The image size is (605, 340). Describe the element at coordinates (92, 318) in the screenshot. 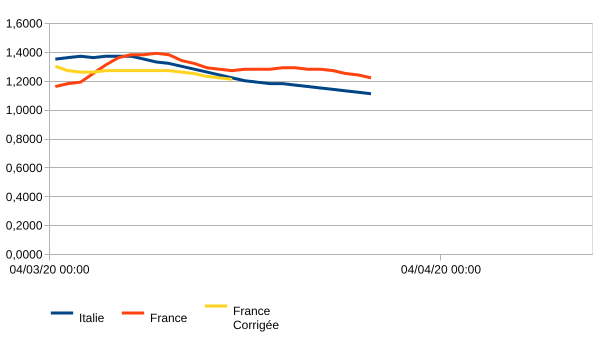

I see `legend-label: Italie` at that location.